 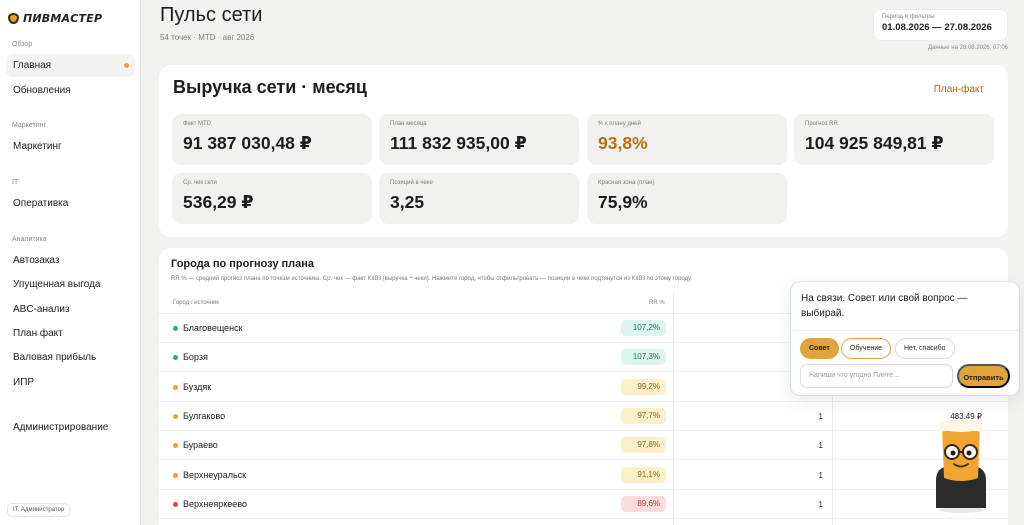 What do you see at coordinates (24, 382) in the screenshot?
I see `sidebar-item-label: ИПР` at bounding box center [24, 382].